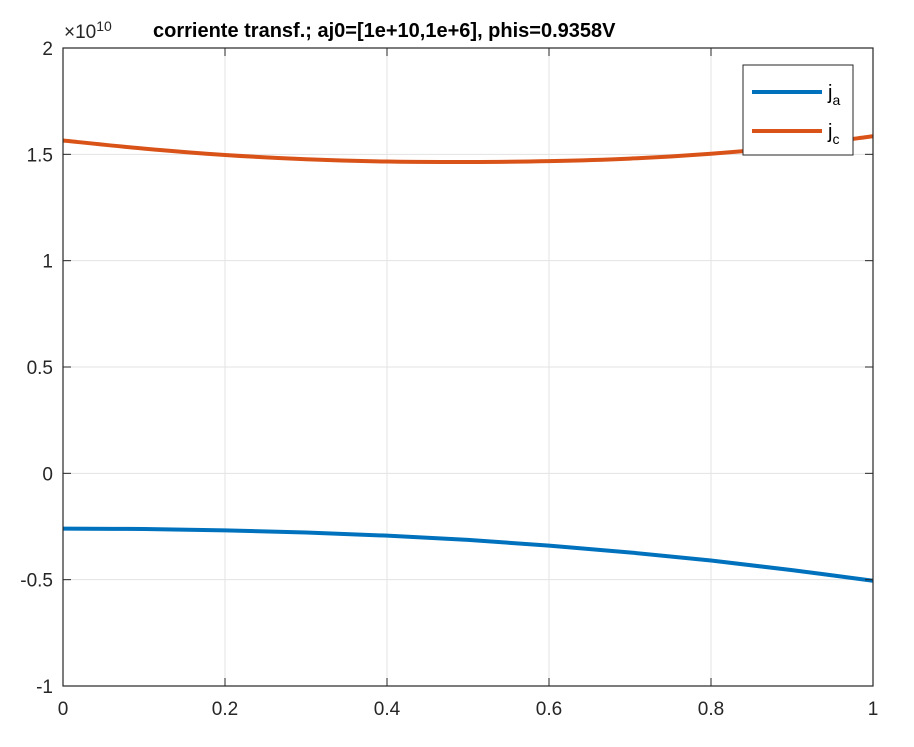 The height and width of the screenshot is (747, 914). Describe the element at coordinates (468, 149) in the screenshot. I see `series-line-jc` at that location.